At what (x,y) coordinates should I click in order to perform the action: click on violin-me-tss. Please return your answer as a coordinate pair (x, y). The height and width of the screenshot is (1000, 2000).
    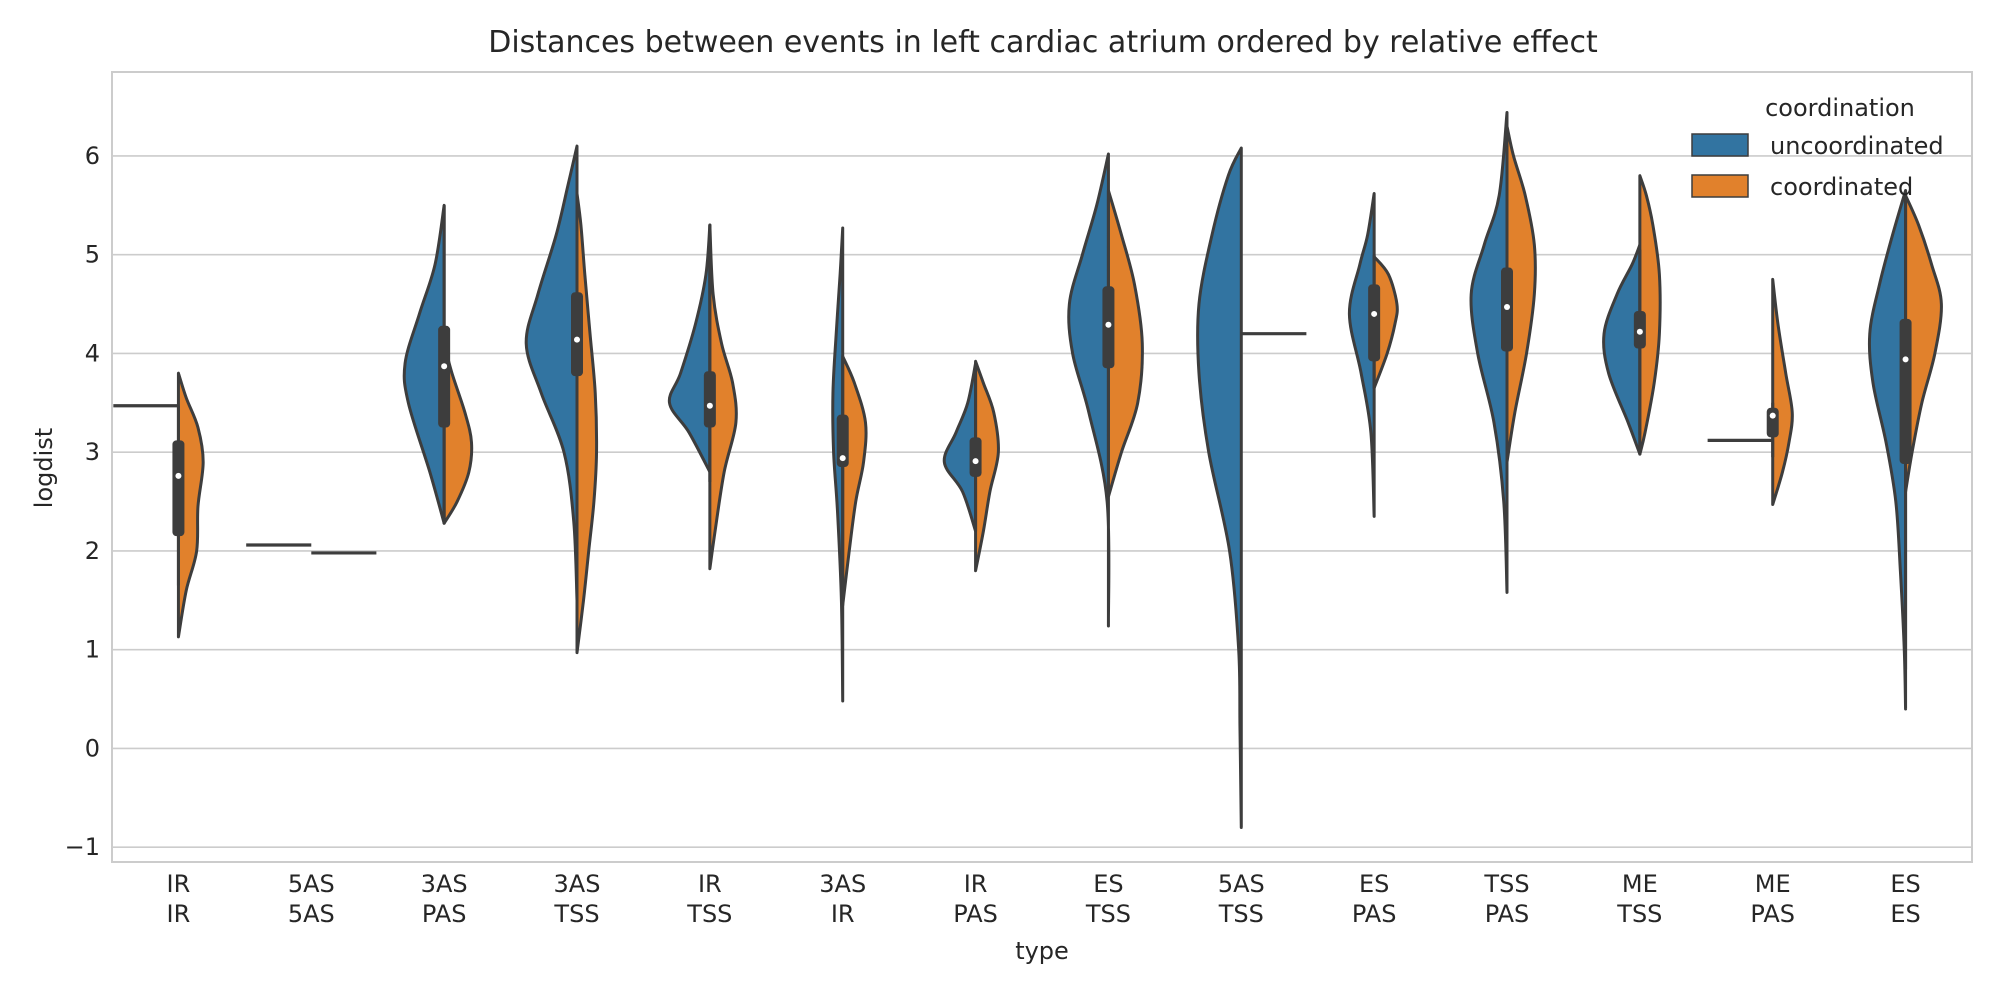
    Looking at the image, I should click on (1632, 315).